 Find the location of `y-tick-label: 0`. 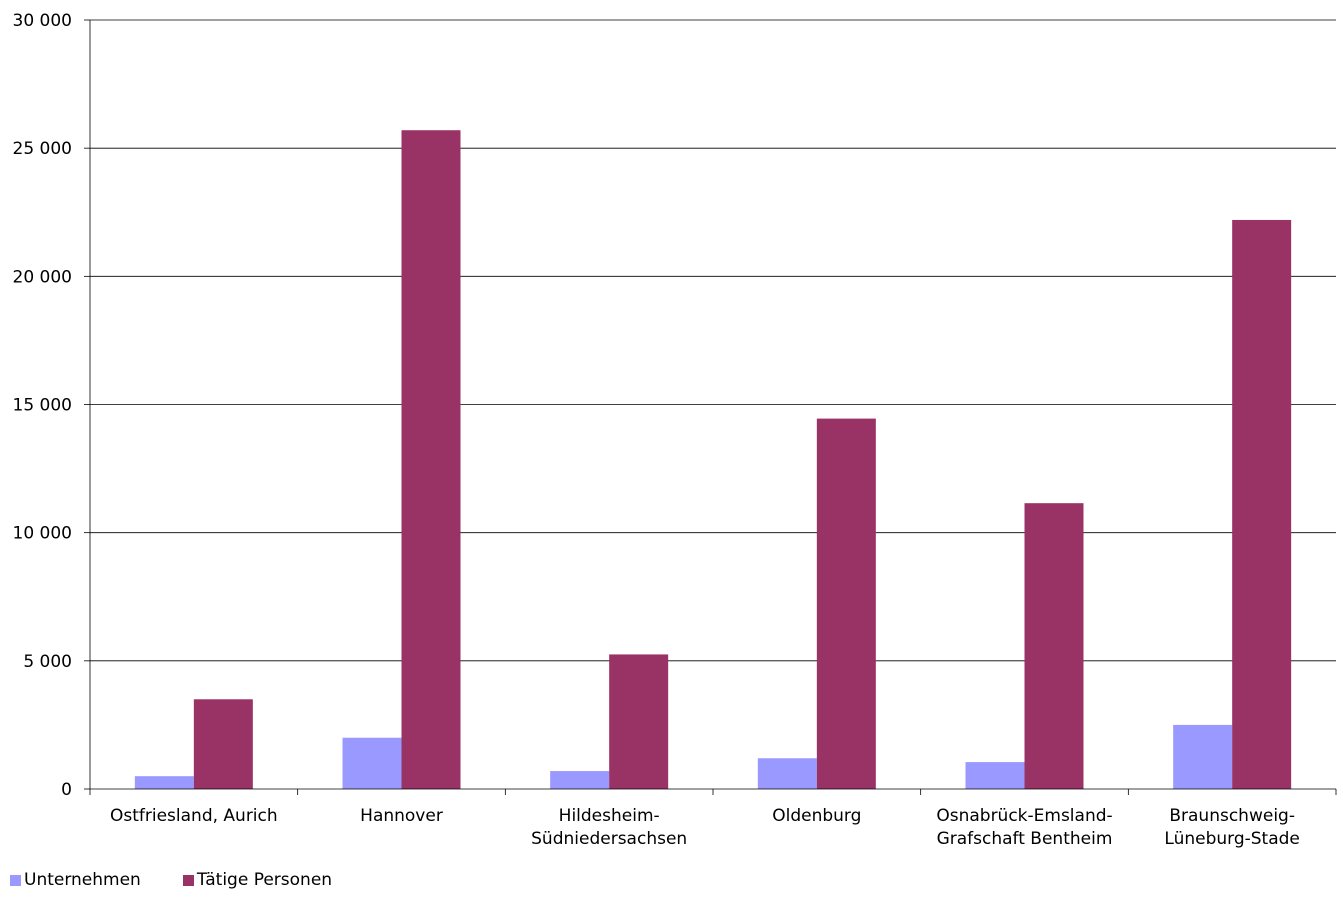

y-tick-label: 0 is located at coordinates (66, 790).